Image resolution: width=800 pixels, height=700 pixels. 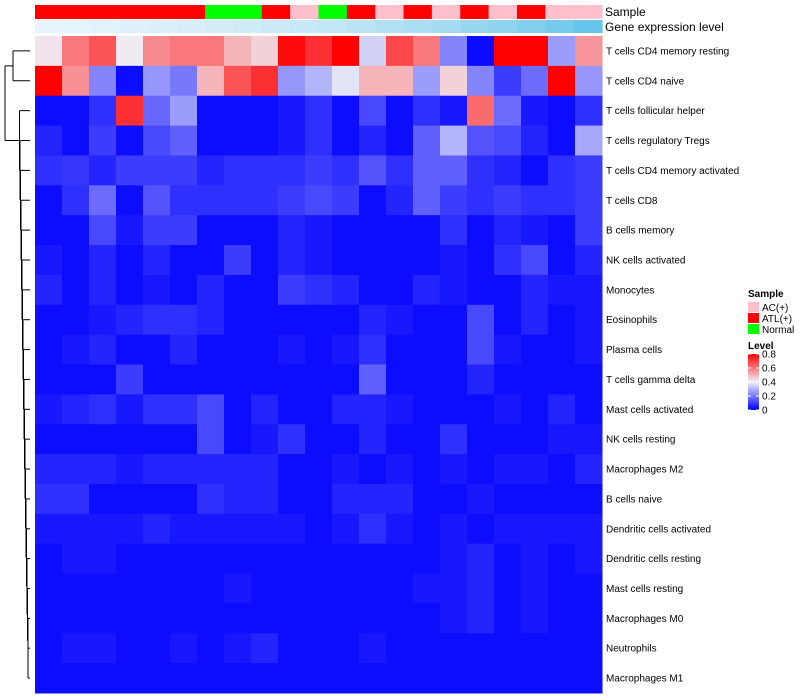 I want to click on legend-tick-label: 0.6, so click(x=769, y=369).